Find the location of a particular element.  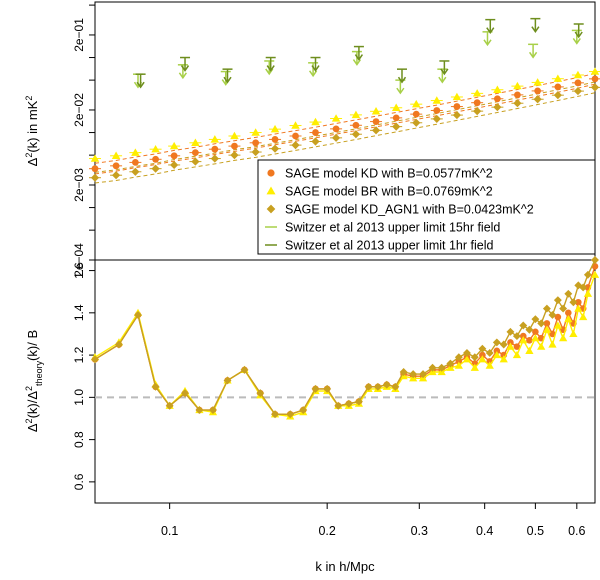

bottom-y-tick-label-1: 0.8 is located at coordinates (79, 439).